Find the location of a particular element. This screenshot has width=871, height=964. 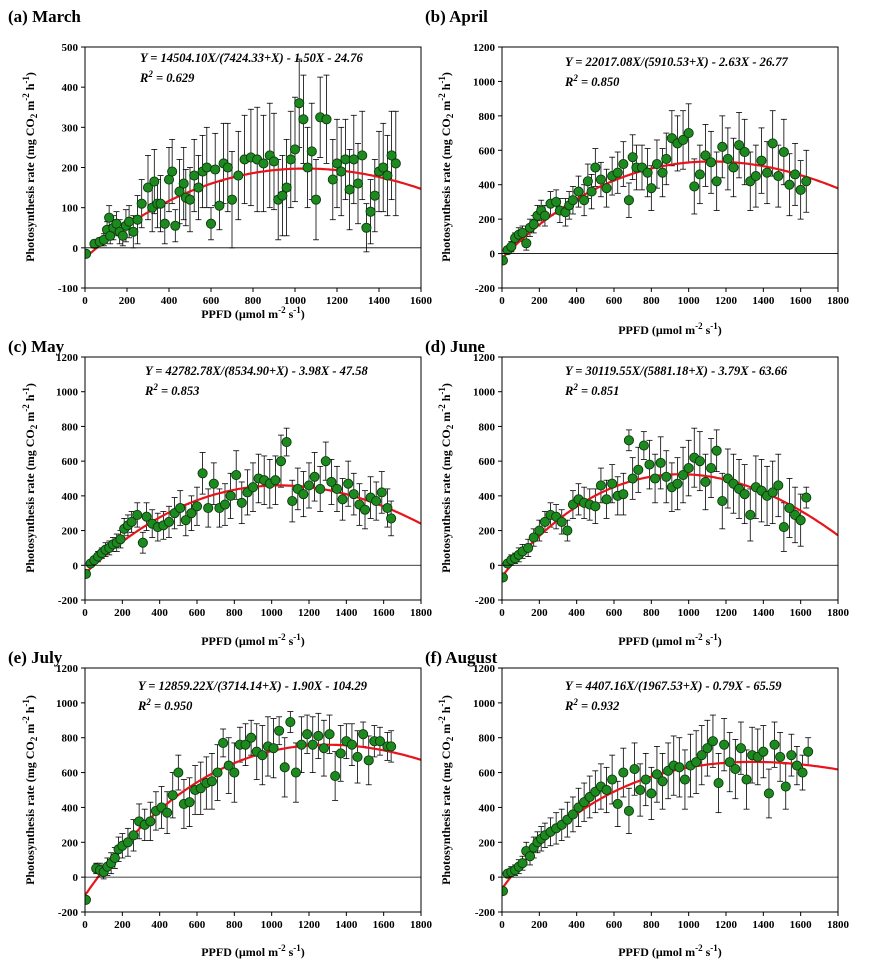

x-tick-label: 200 is located at coordinates (539, 301).